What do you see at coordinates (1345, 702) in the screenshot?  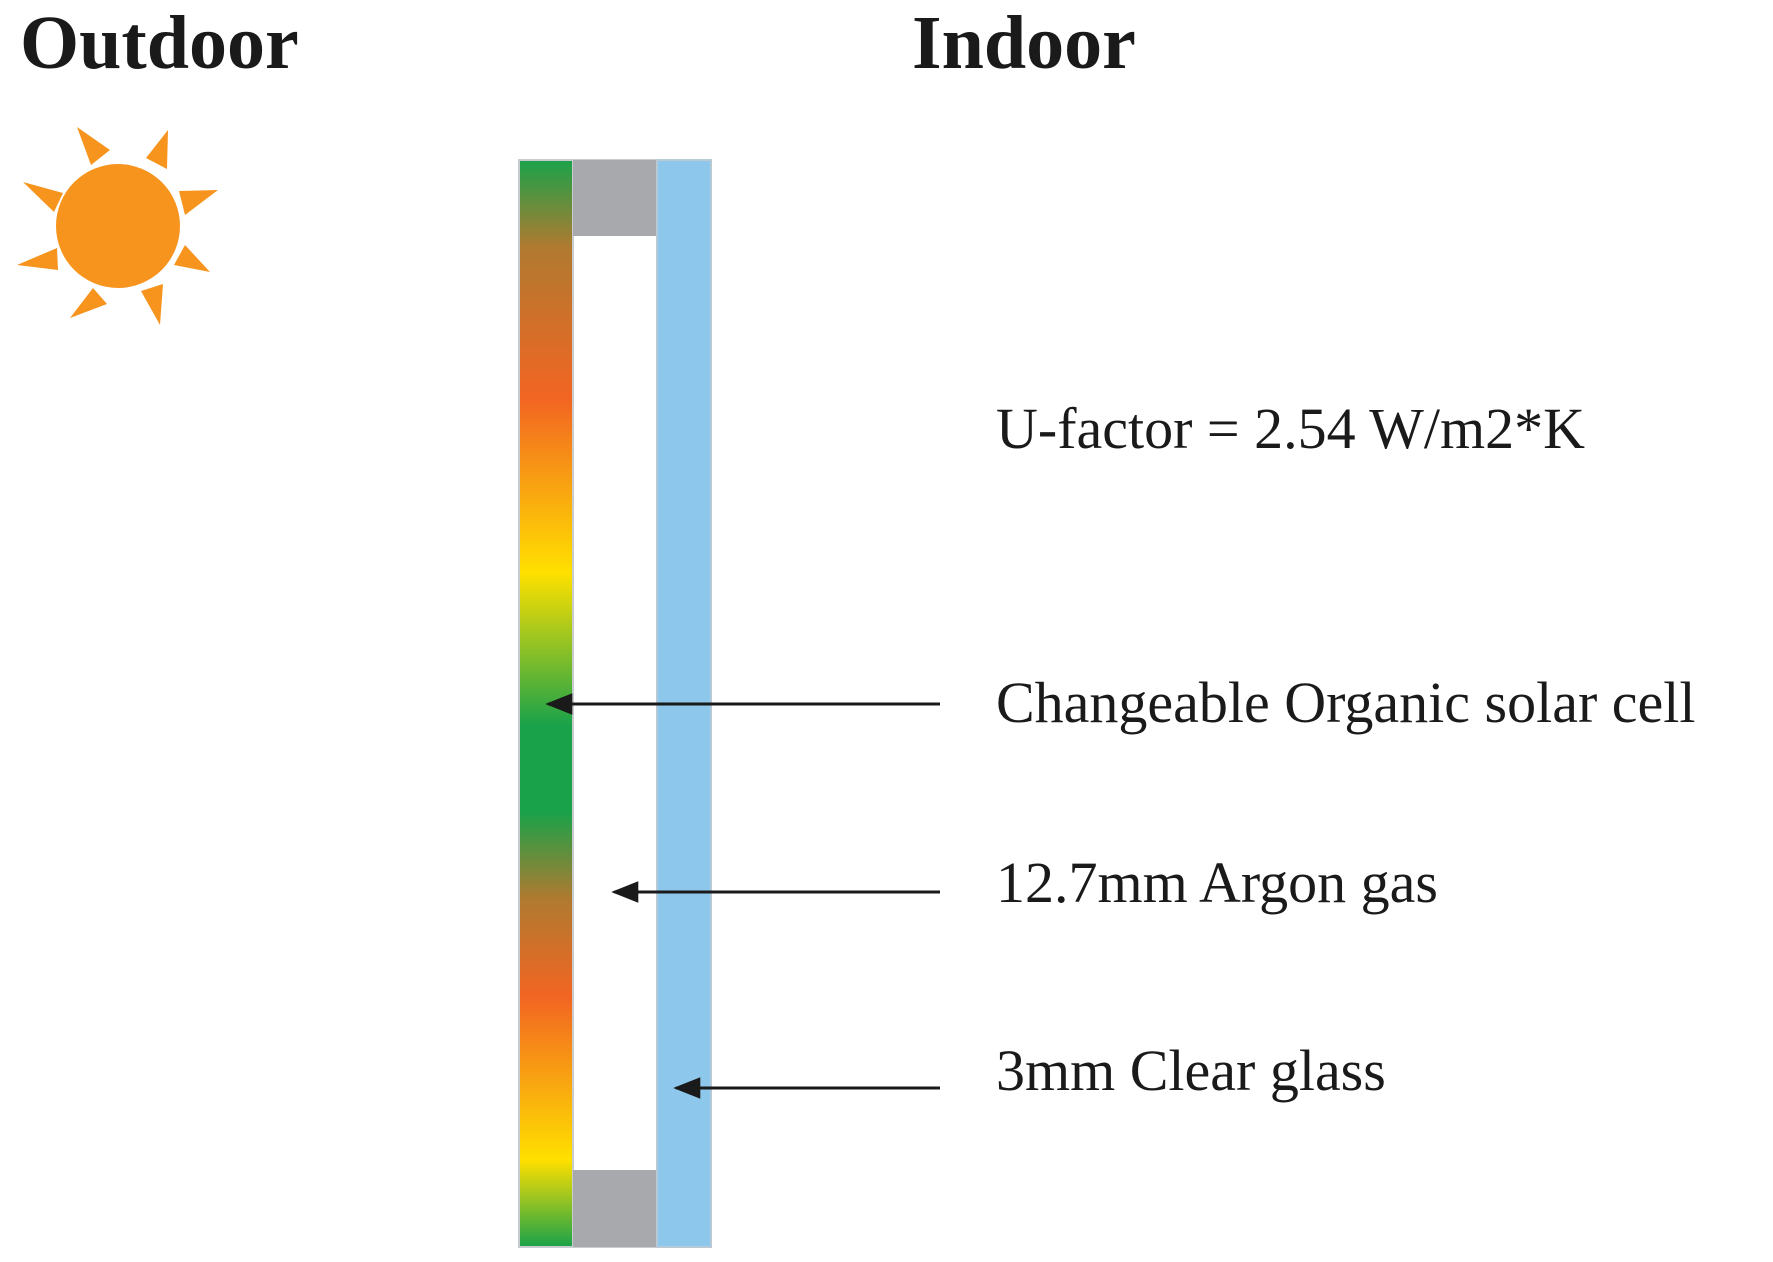 I see `organic-solar-cell-label: Changeable Organic solar cell` at bounding box center [1345, 702].